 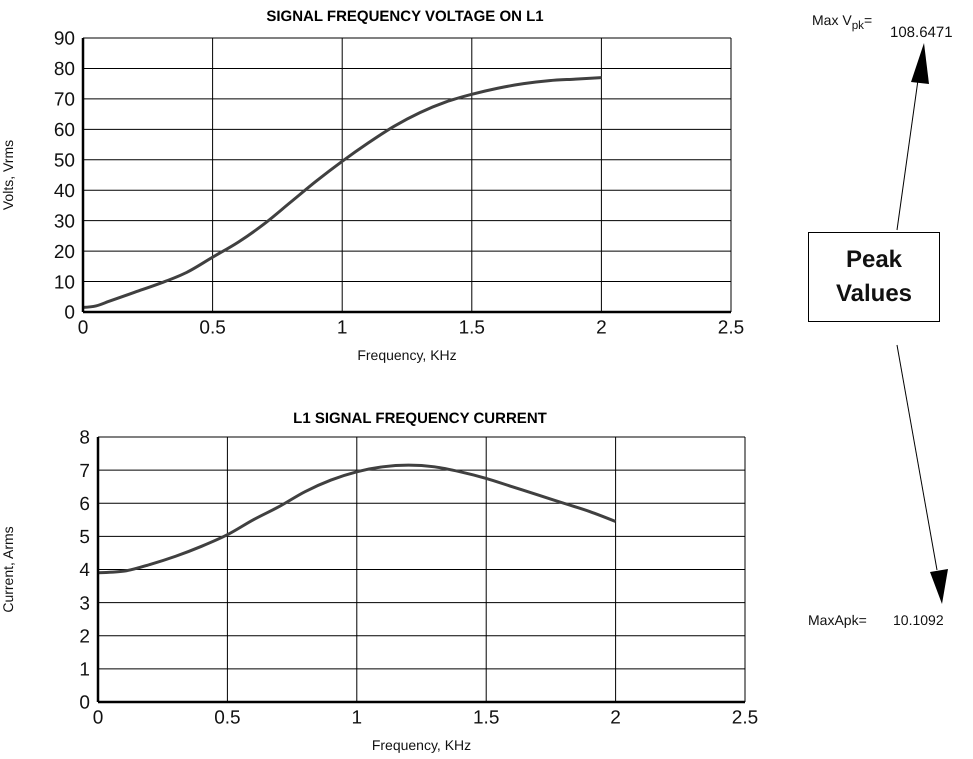 I want to click on y-tick-label: 3, so click(x=84, y=603).